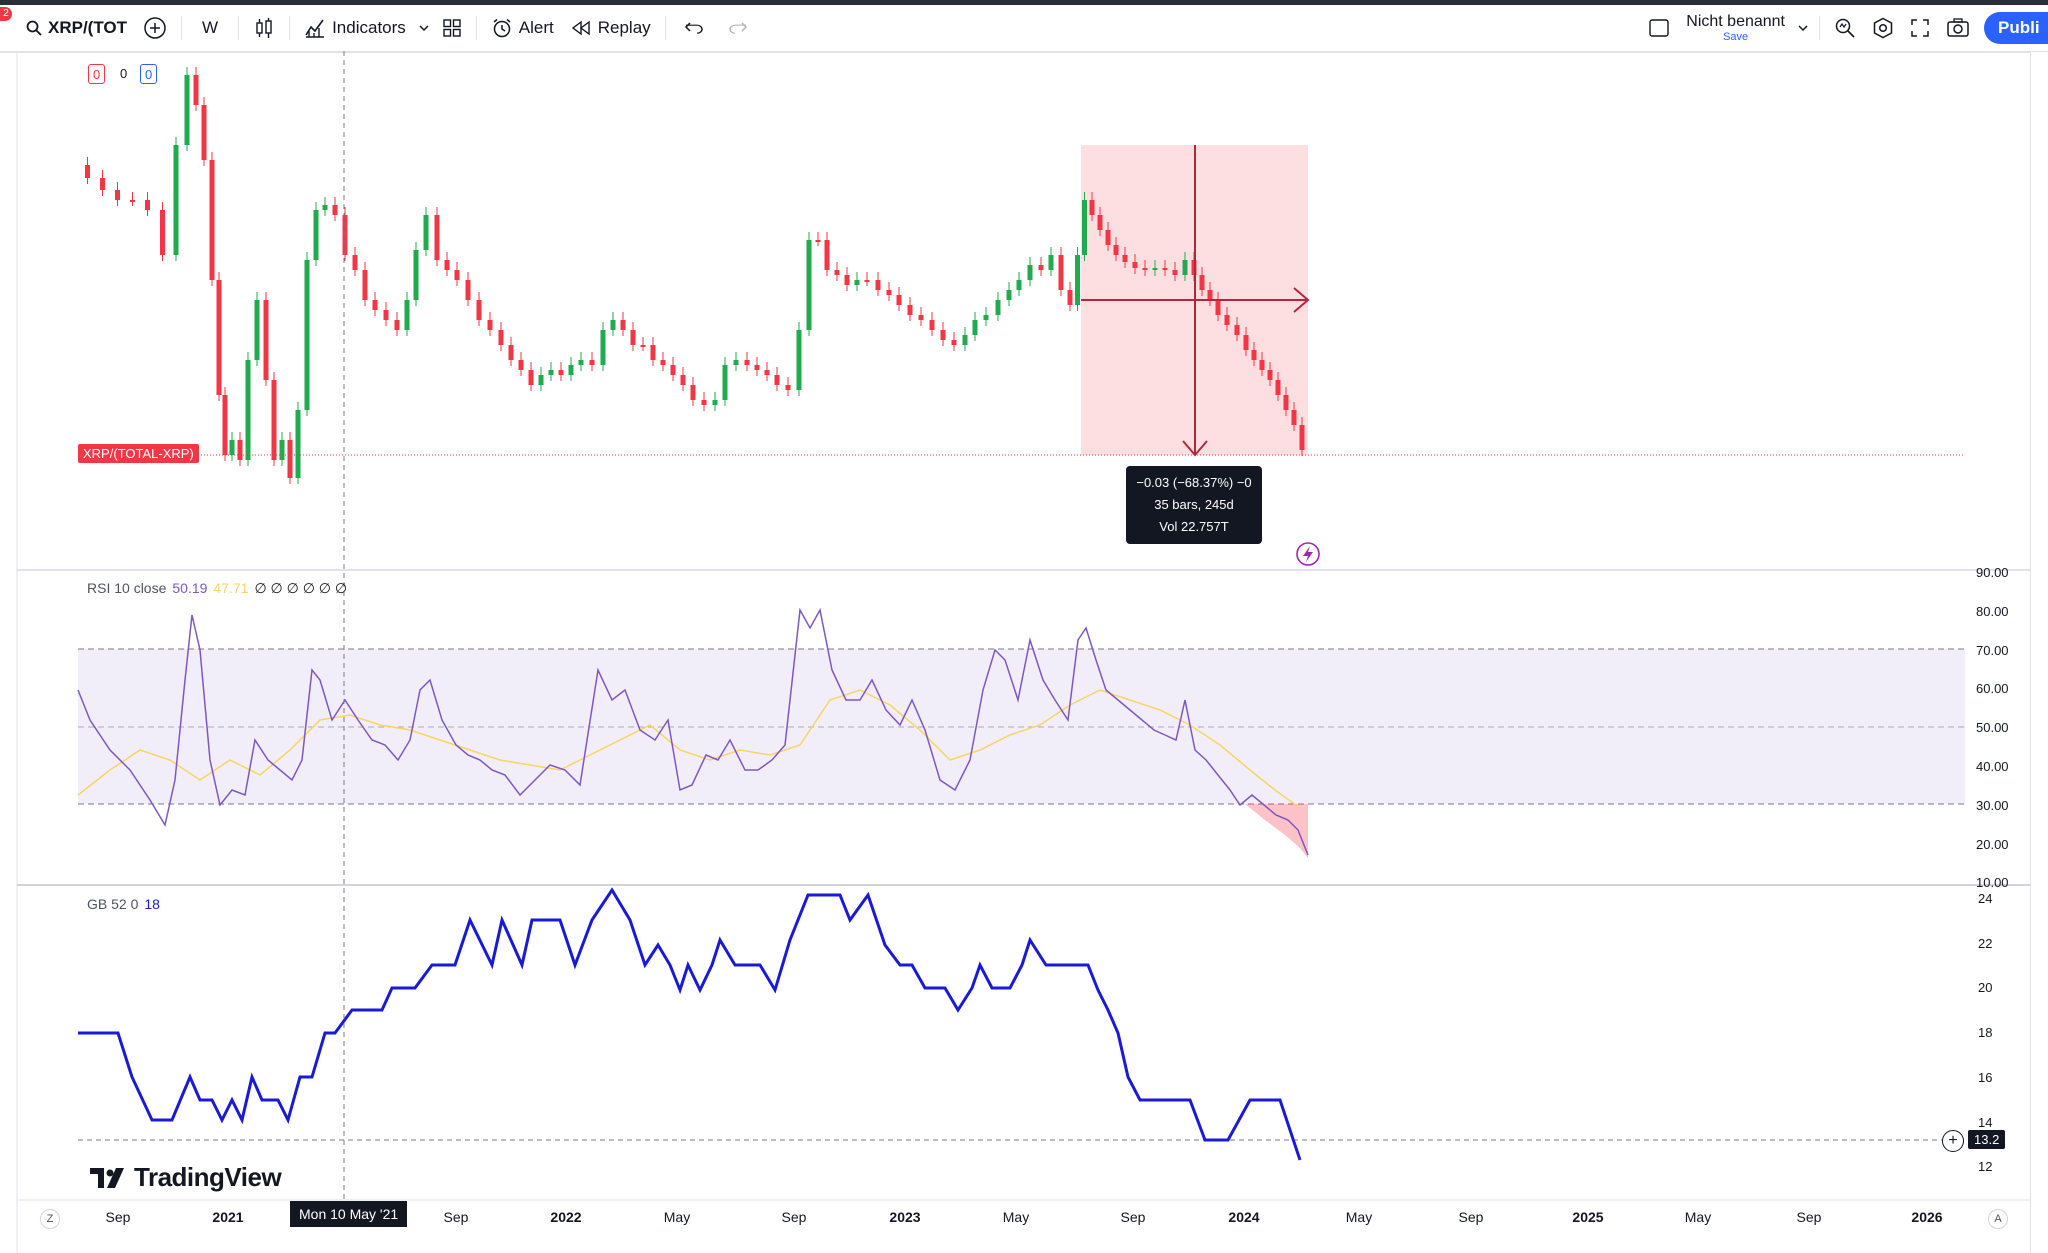 The height and width of the screenshot is (1253, 2048). What do you see at coordinates (1985, 898) in the screenshot?
I see `gb-y-axis-label: 24` at bounding box center [1985, 898].